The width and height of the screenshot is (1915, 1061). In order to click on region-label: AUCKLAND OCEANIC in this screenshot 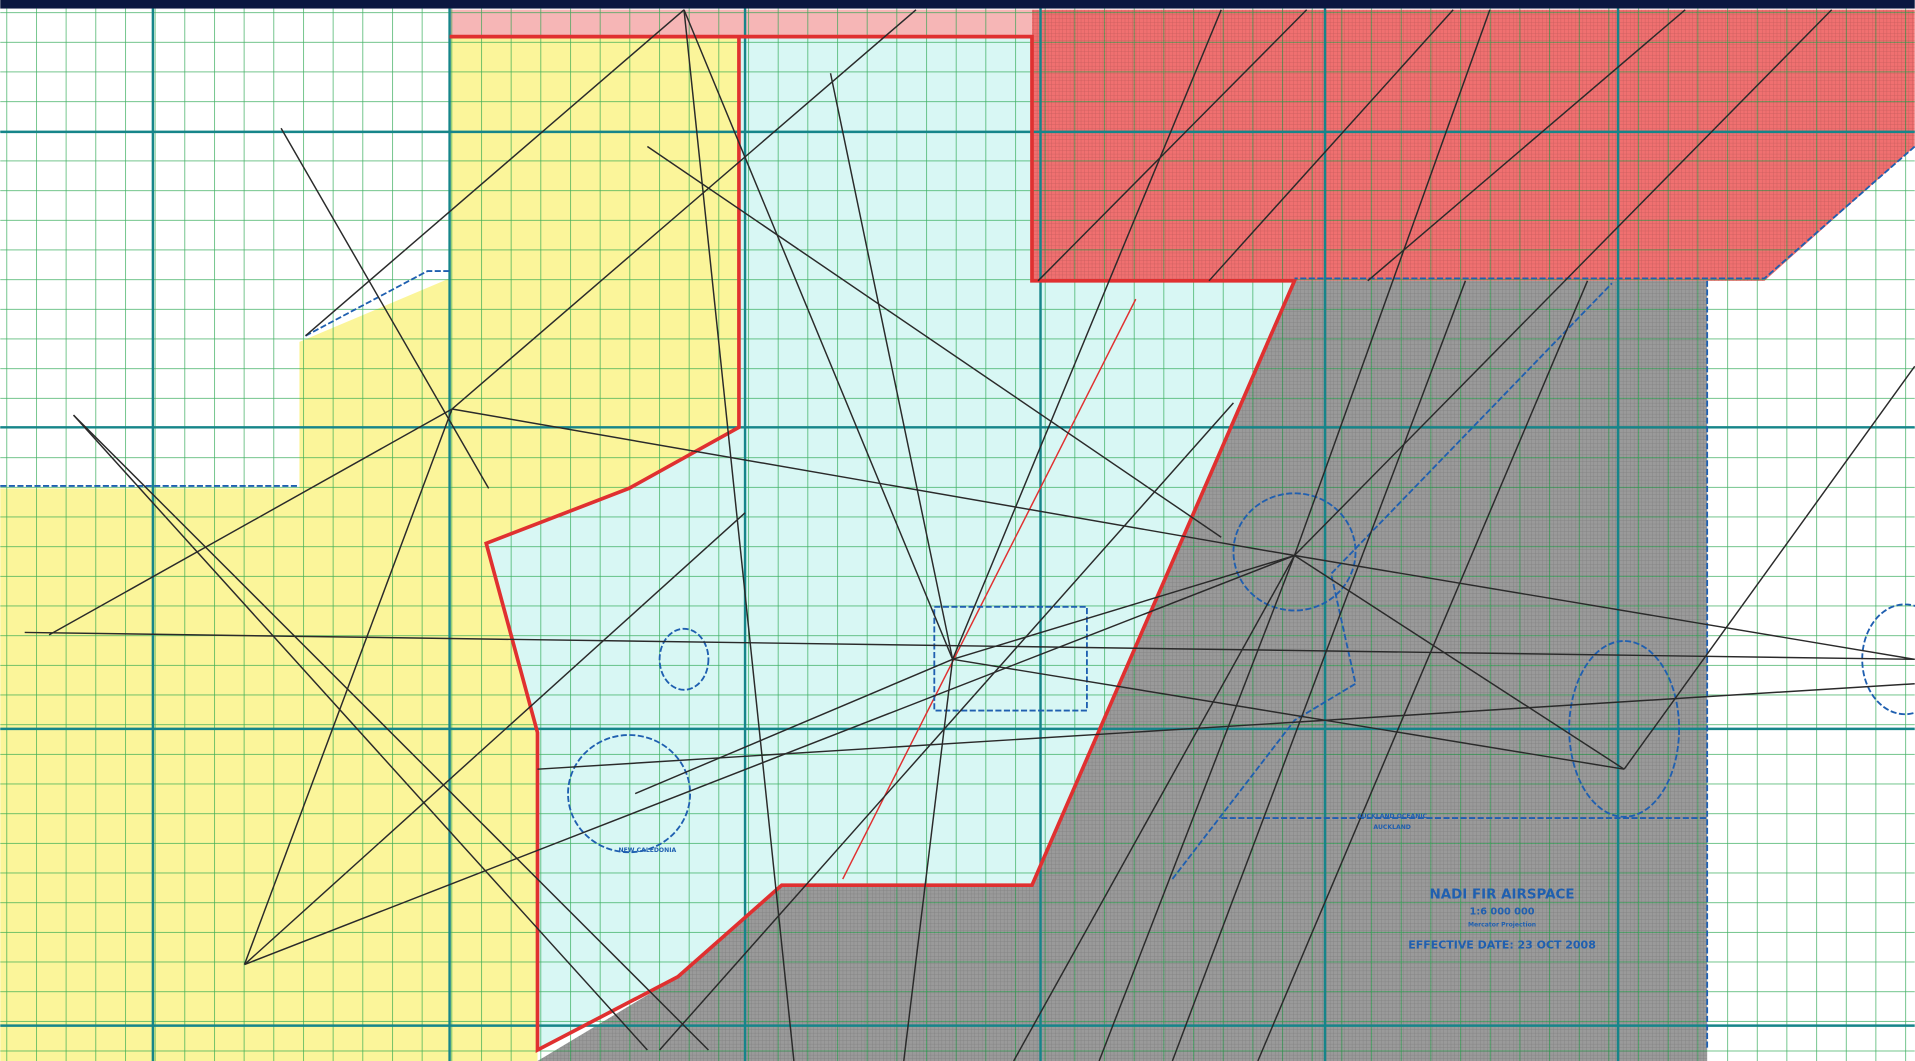, I will do `click(1392, 816)`.